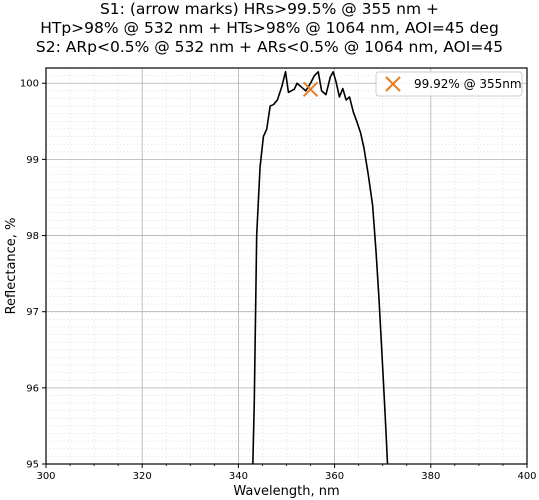  I want to click on legend: 99.92% @ 355nm, so click(449, 84).